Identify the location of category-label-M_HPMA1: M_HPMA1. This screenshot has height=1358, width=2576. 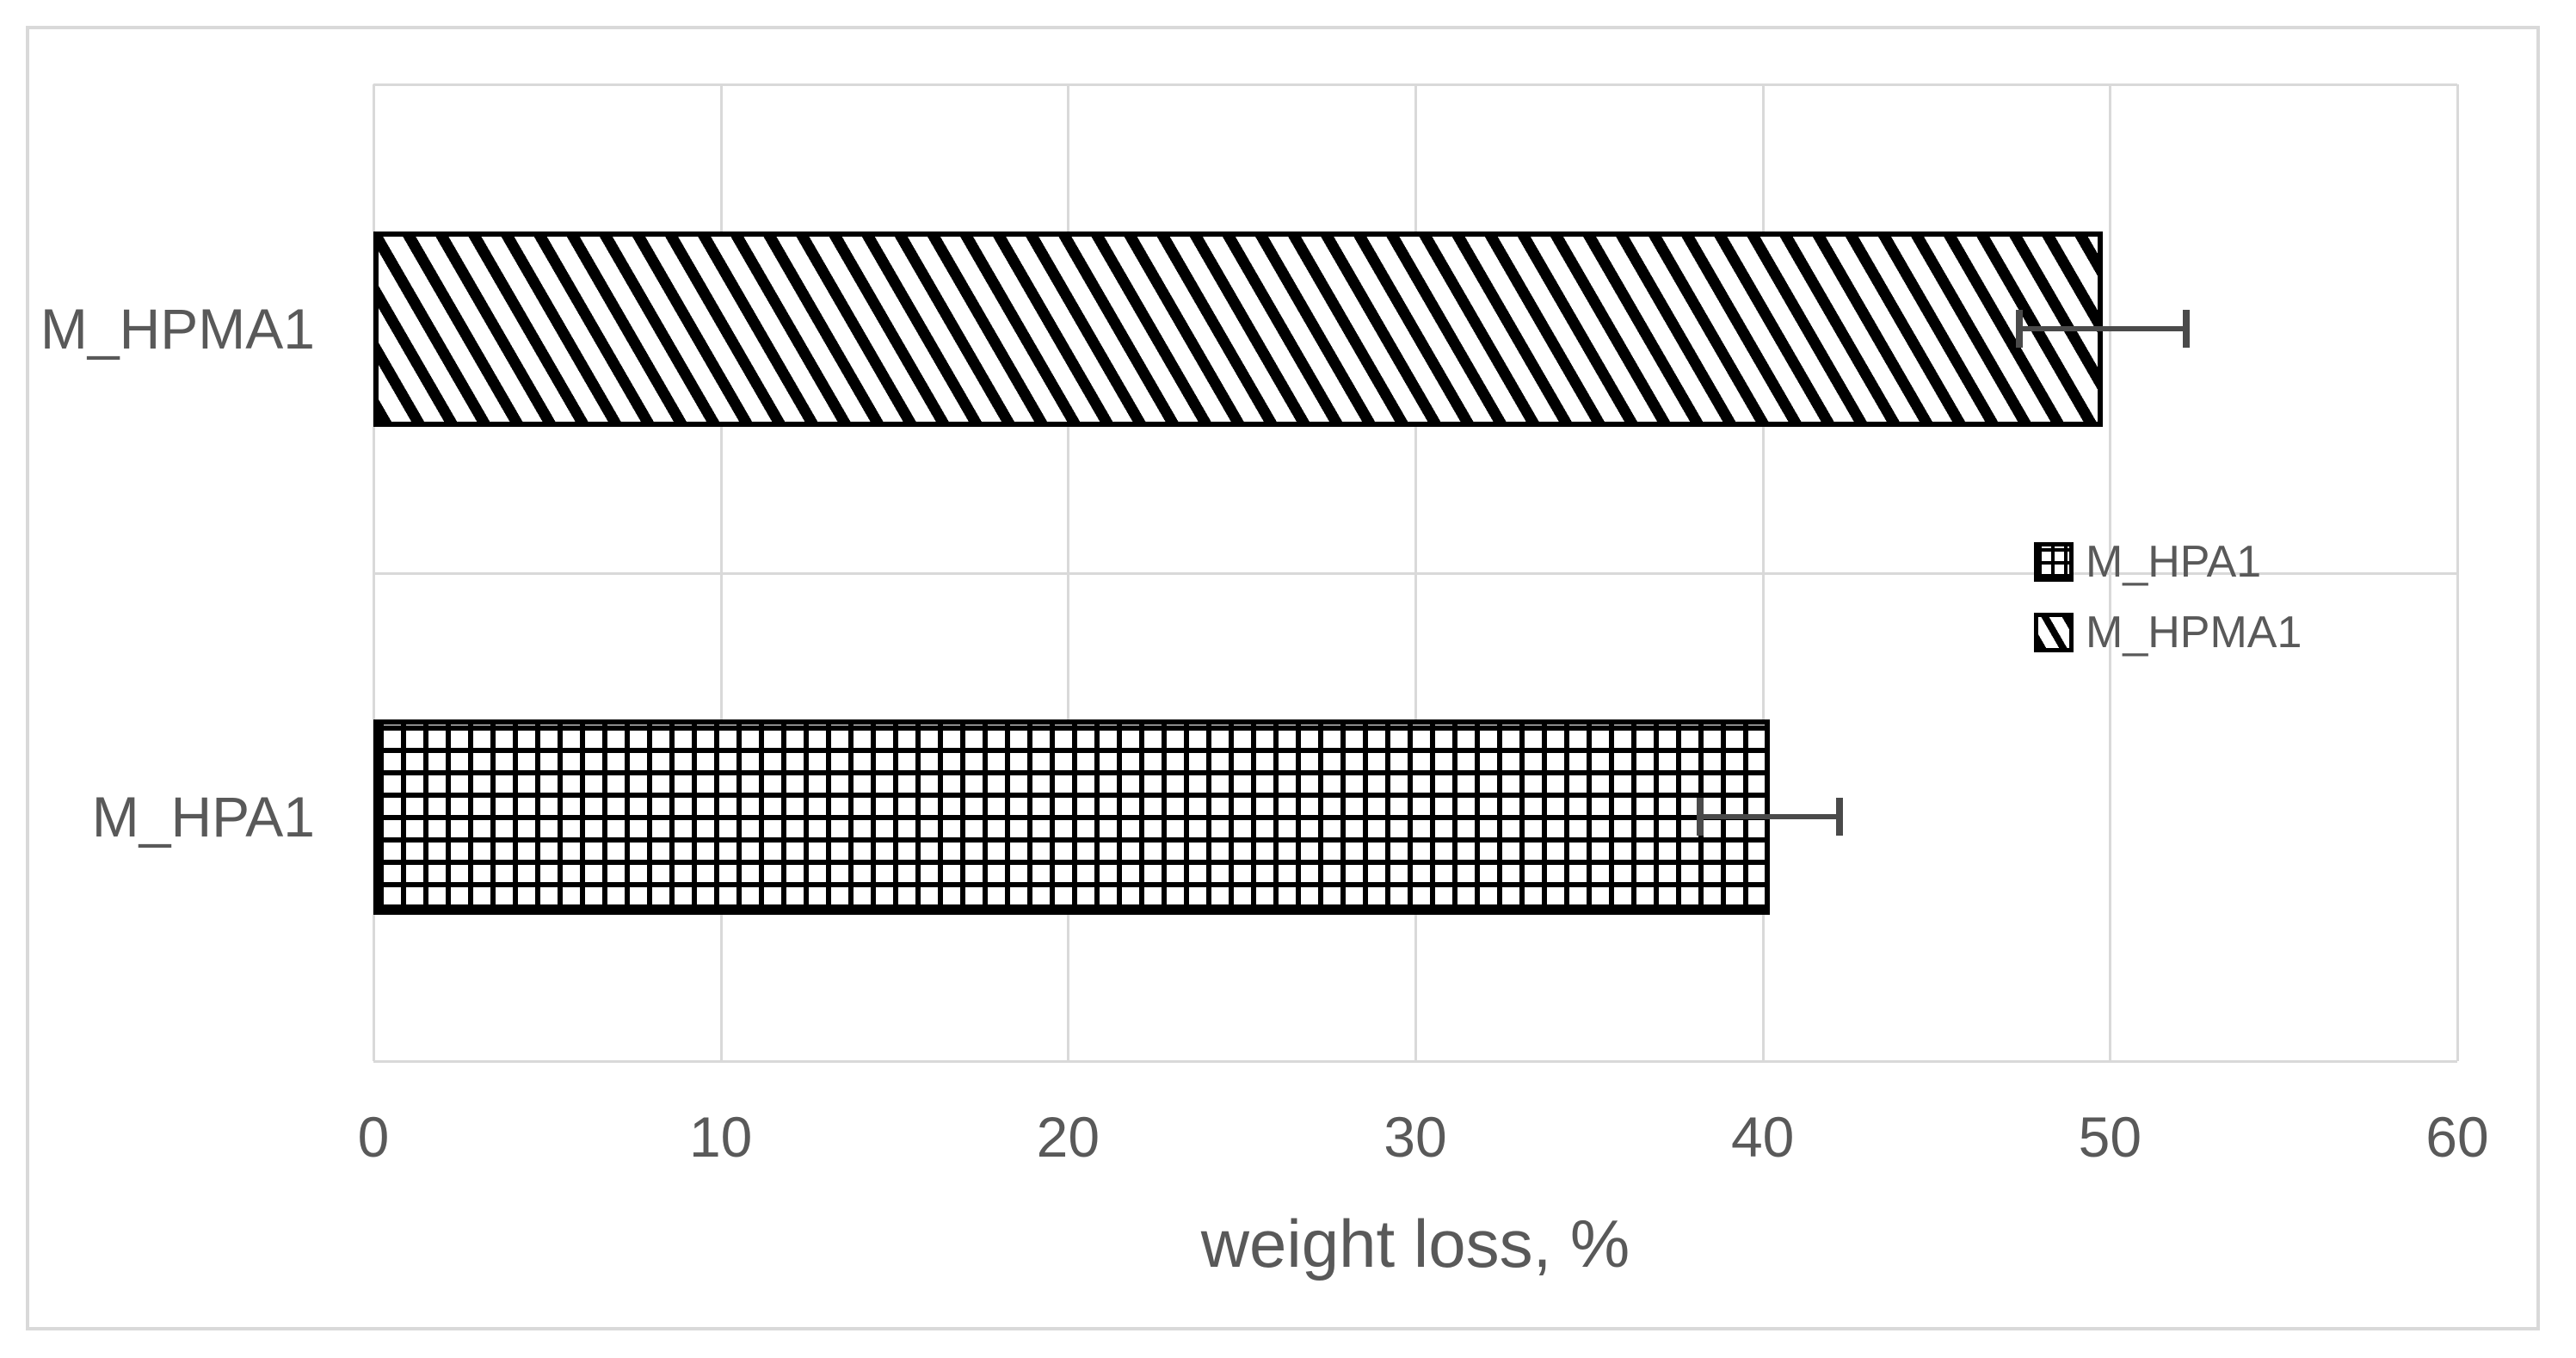
(177, 328).